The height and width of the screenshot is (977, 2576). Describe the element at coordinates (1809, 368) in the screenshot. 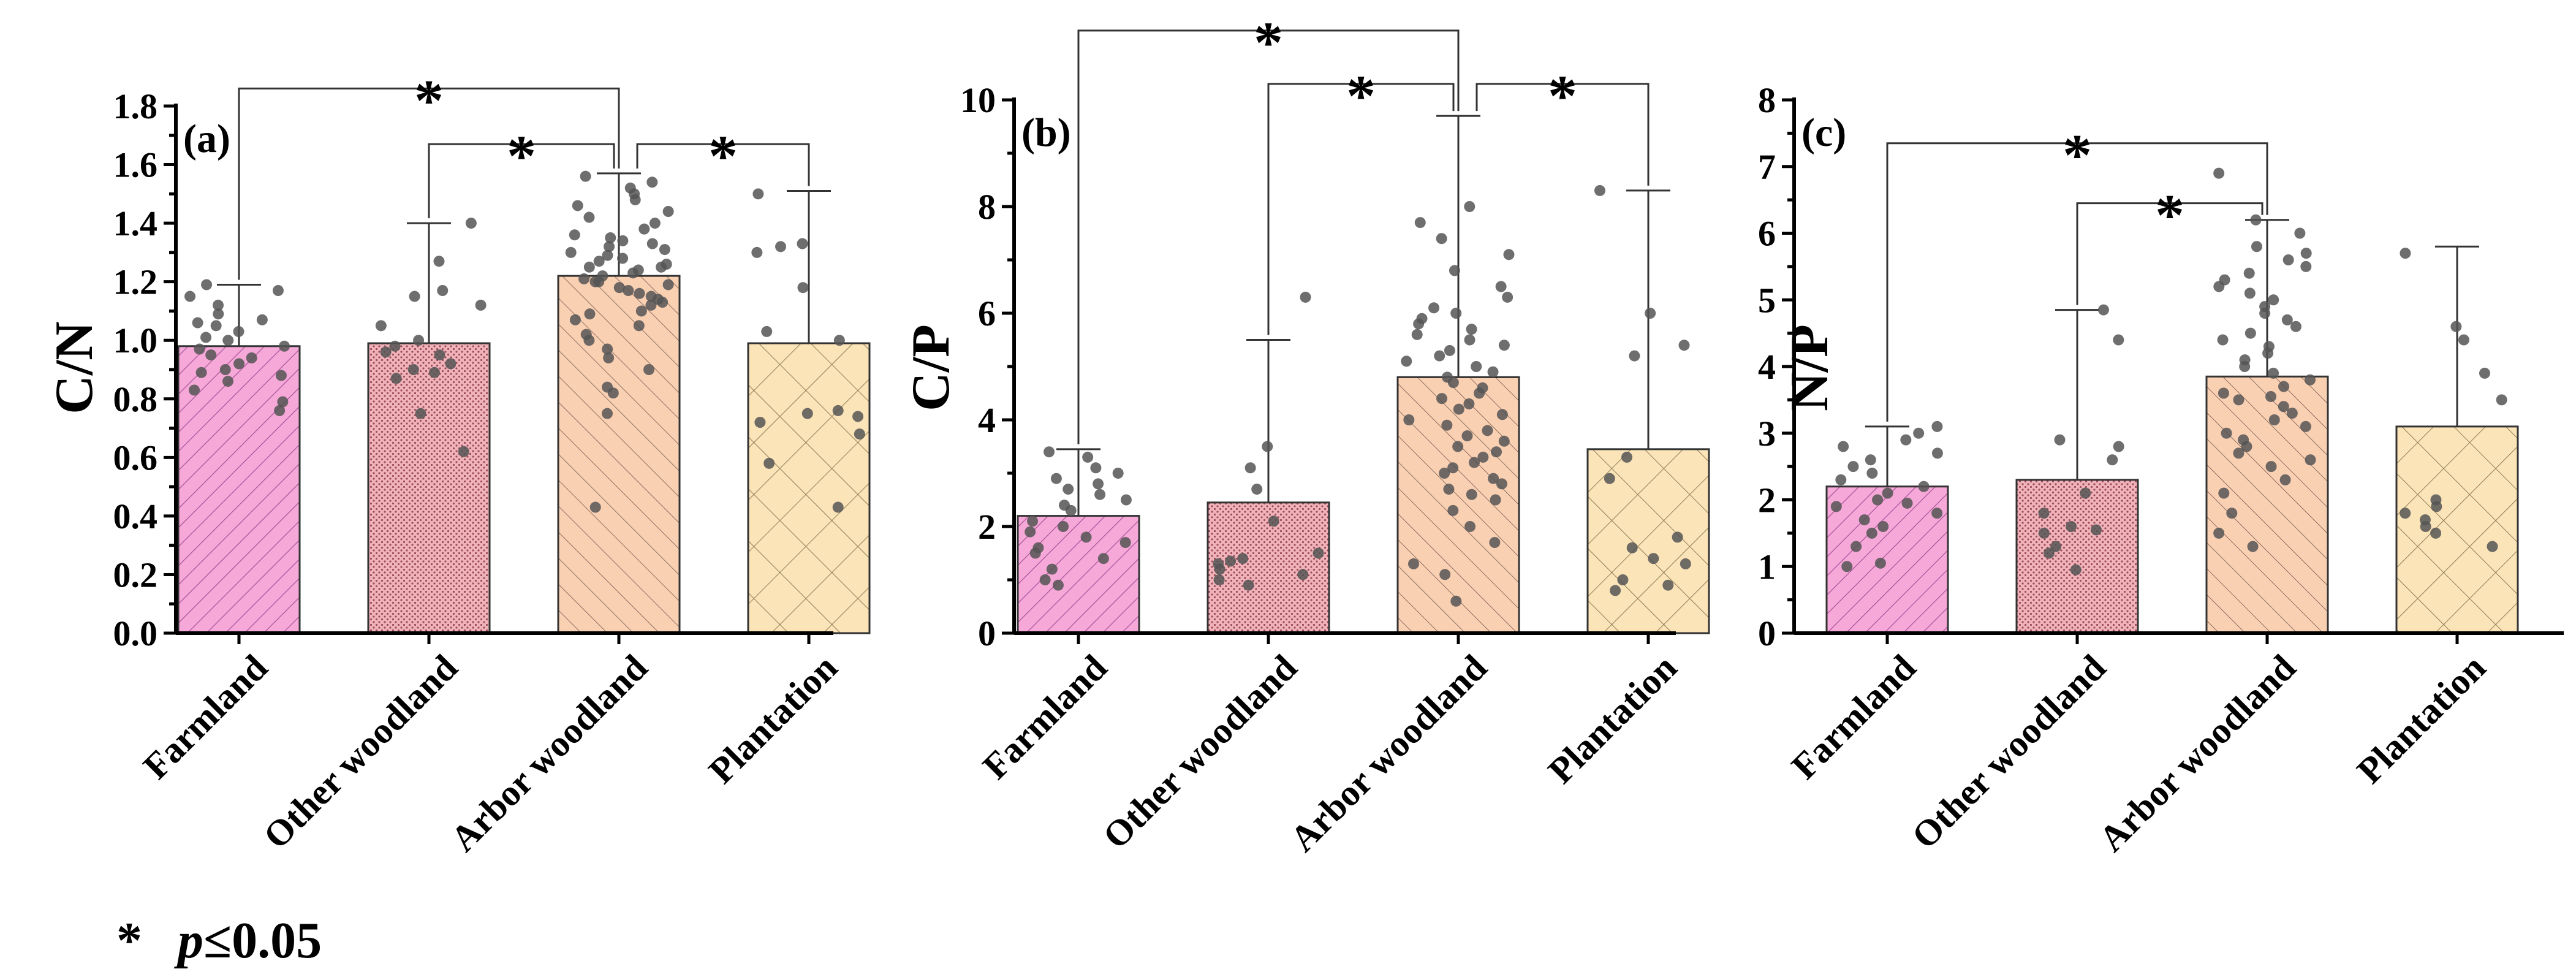

I see `y-axis-title: N/P` at that location.